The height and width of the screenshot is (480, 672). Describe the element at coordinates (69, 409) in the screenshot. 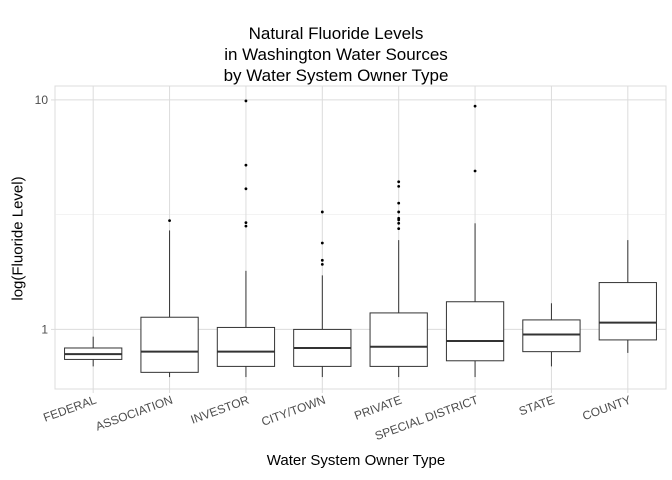

I see `x-tick-label: FEDERAL` at that location.